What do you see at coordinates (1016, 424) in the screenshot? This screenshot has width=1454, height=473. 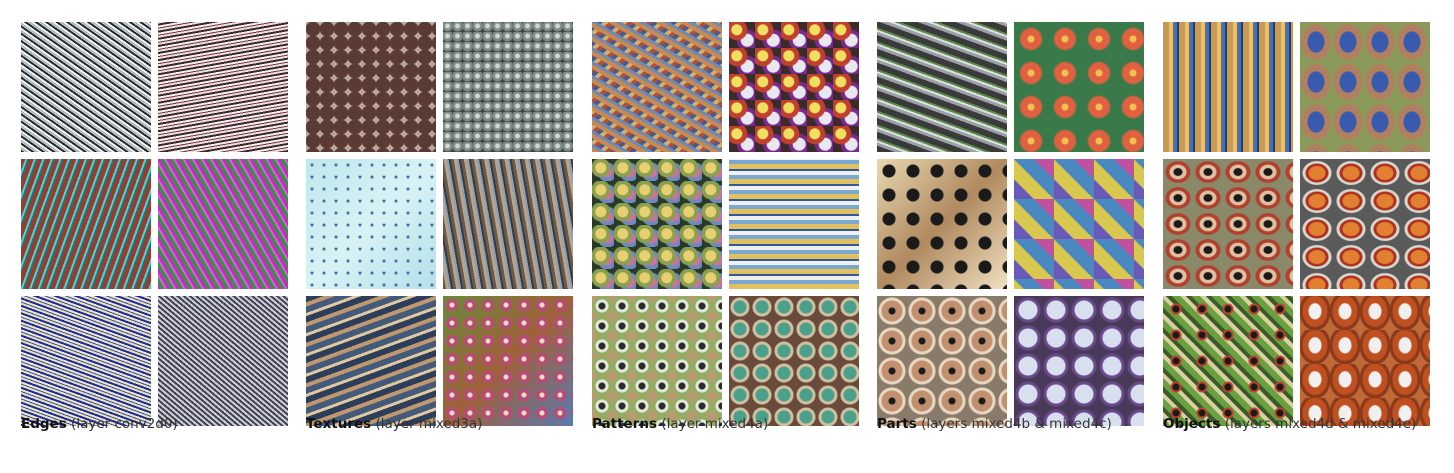 I see `caption-layer: (layers mixed4b & mixed4c)` at bounding box center [1016, 424].